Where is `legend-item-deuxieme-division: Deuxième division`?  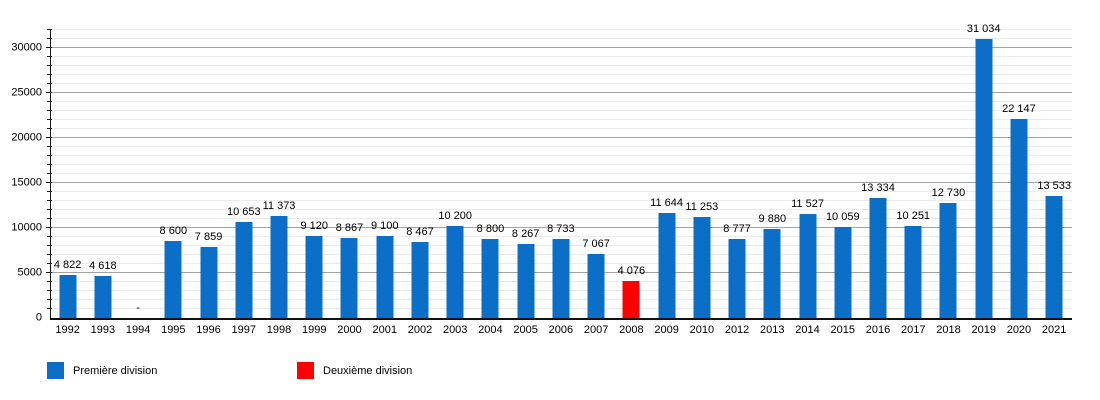
legend-item-deuxieme-division: Deuxième division is located at coordinates (354, 370).